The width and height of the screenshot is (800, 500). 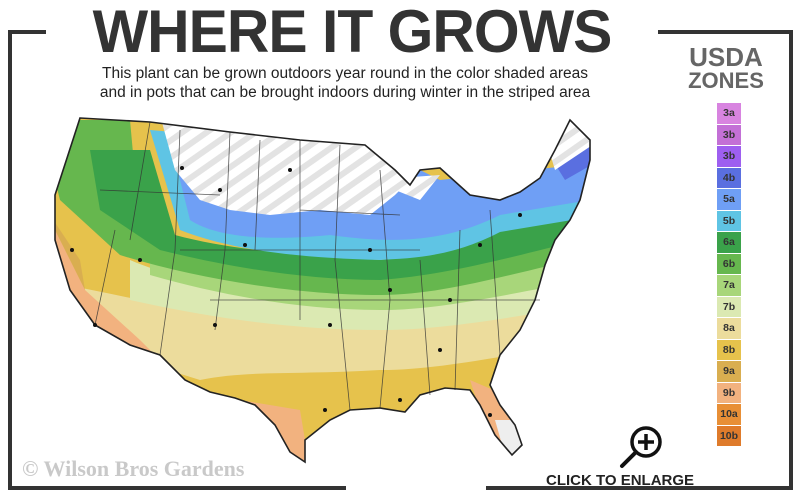 What do you see at coordinates (729, 263) in the screenshot?
I see `legend-zone-6b: 6b` at bounding box center [729, 263].